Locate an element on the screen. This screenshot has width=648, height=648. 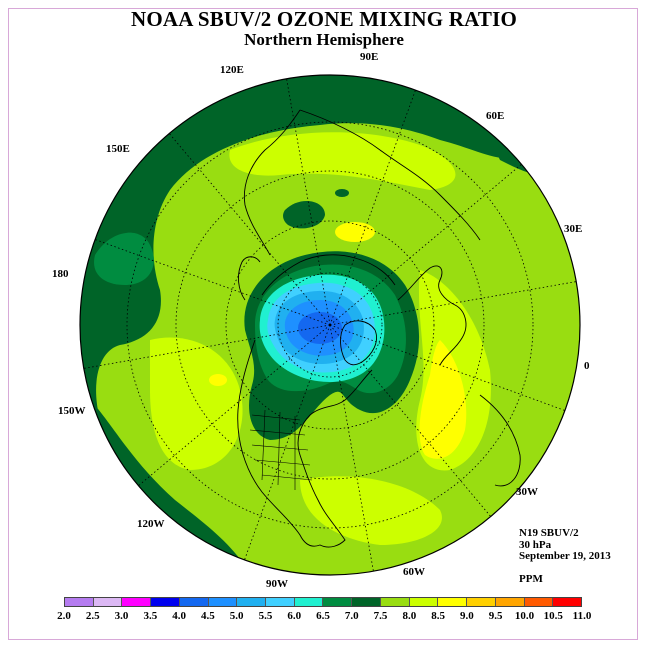
ozone-region-bright-yellow-north is located at coordinates (355, 232).